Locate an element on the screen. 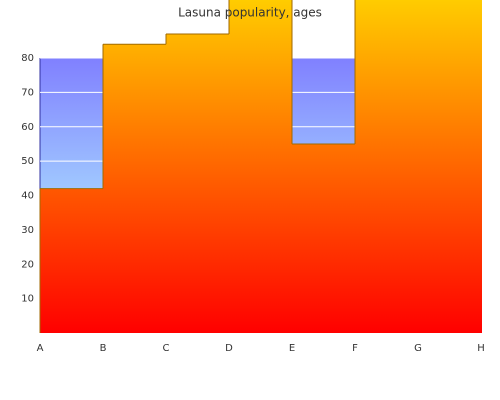  x-tick-label: G is located at coordinates (418, 348).